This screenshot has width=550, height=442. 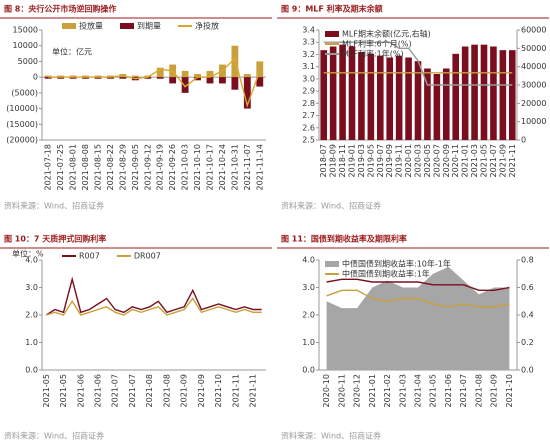 I want to click on x-tick-label: 2021-08-08, so click(x=85, y=167).